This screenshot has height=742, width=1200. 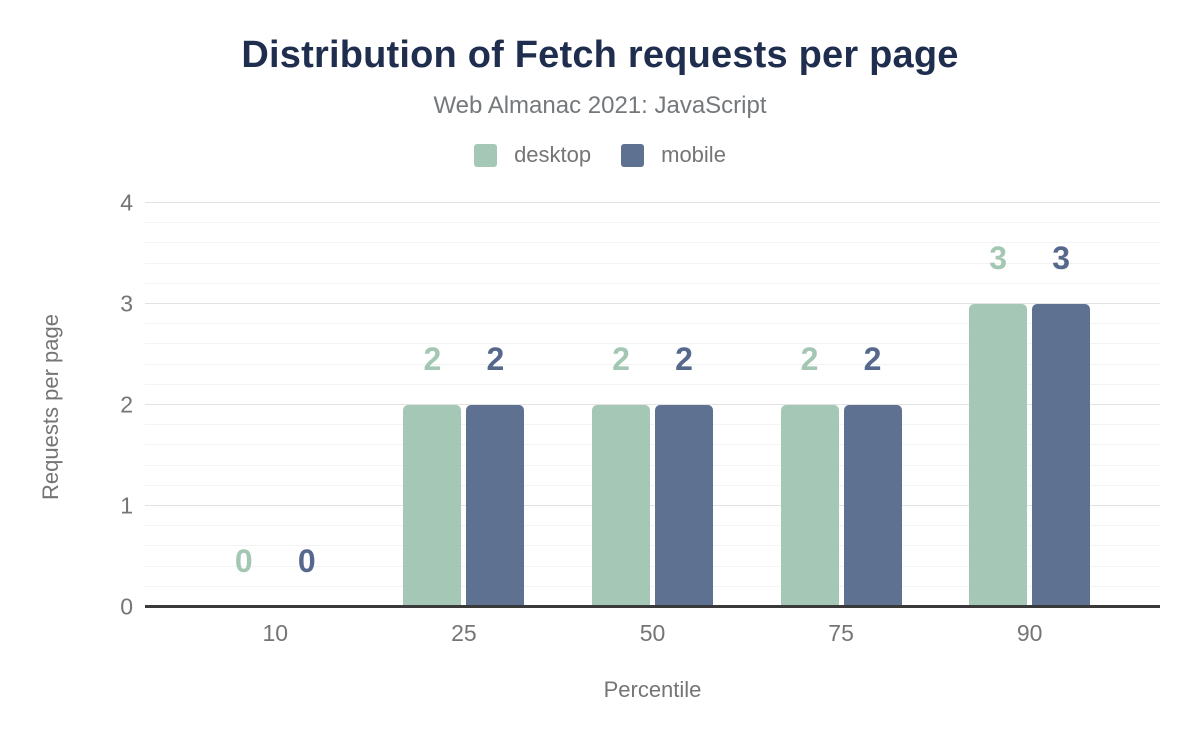 What do you see at coordinates (600, 155) in the screenshot?
I see `legend: desktop mobile` at bounding box center [600, 155].